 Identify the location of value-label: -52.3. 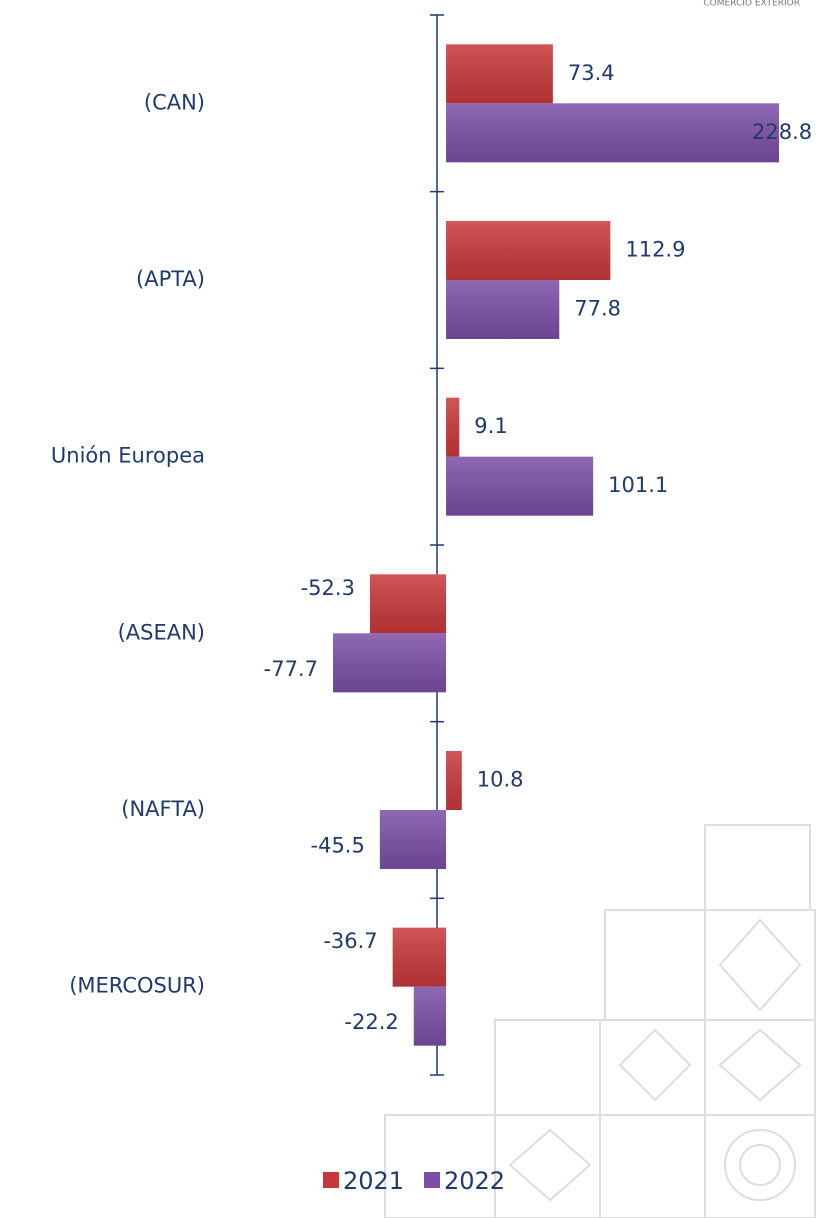
(328, 588).